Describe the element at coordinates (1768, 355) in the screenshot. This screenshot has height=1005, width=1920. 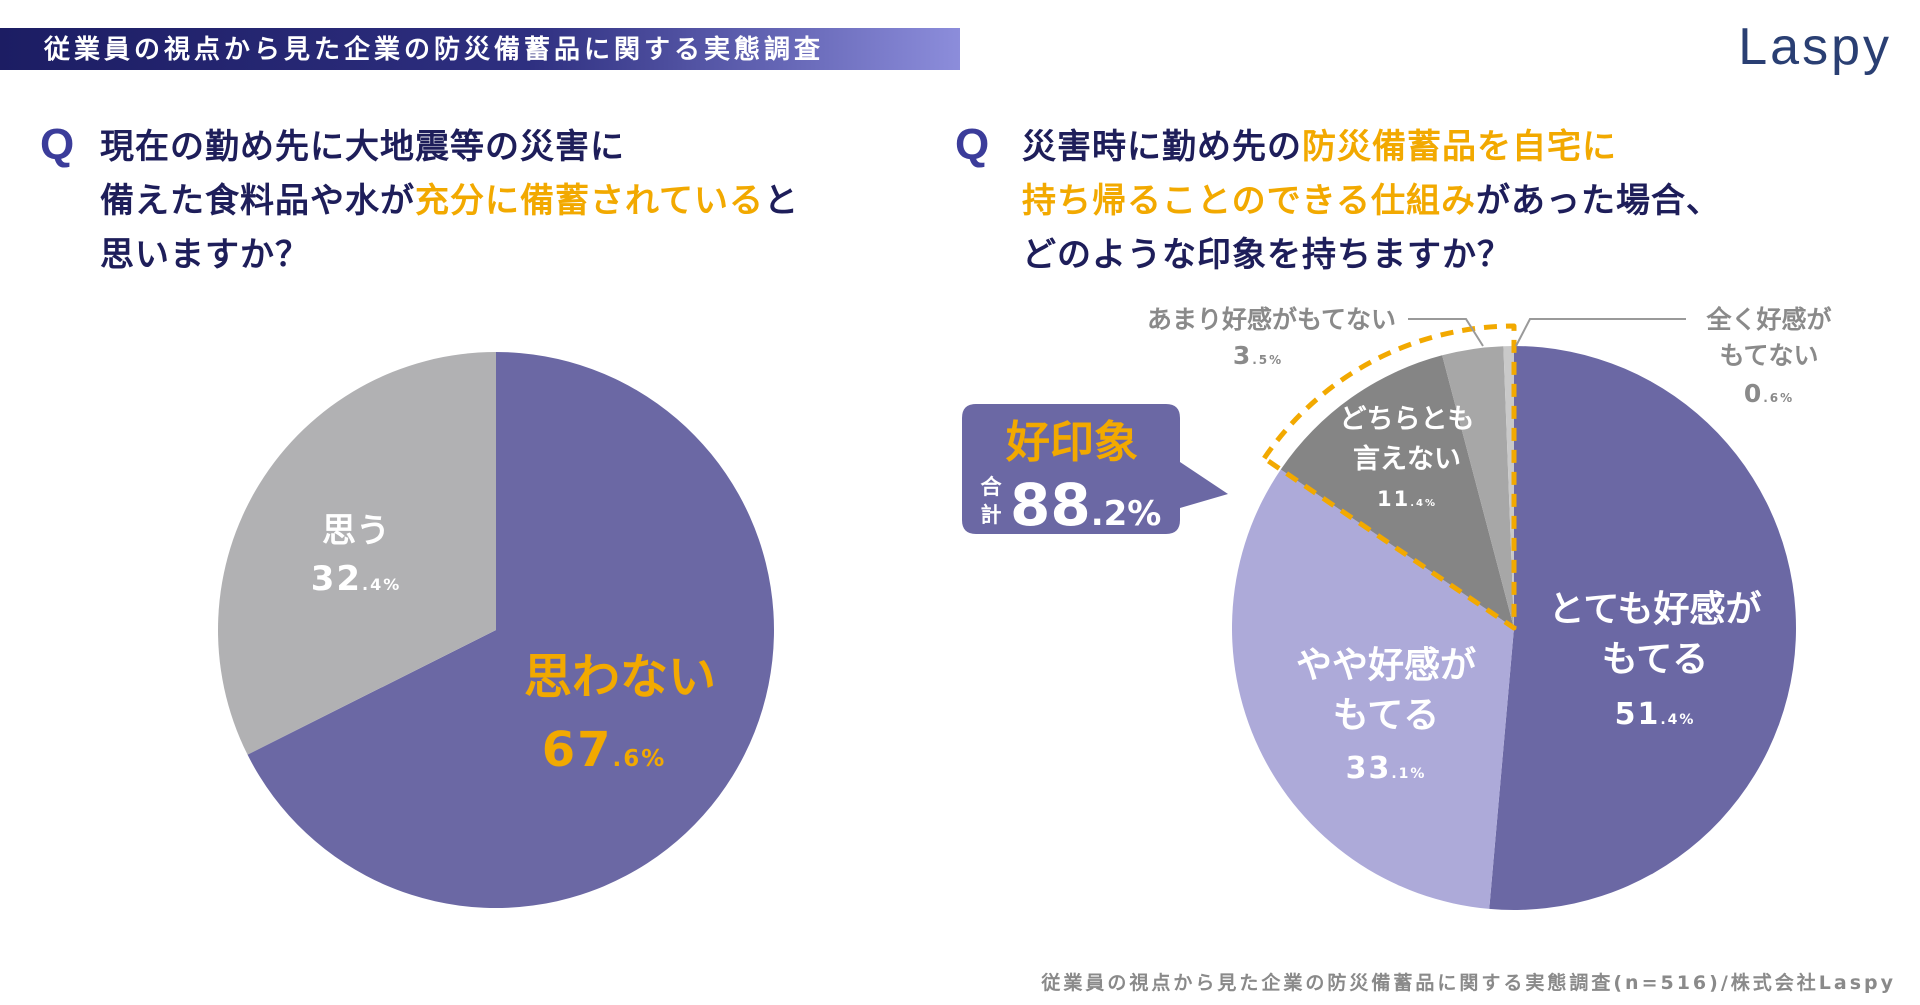
I see `pie2-label-4-line-1: もてない` at that location.